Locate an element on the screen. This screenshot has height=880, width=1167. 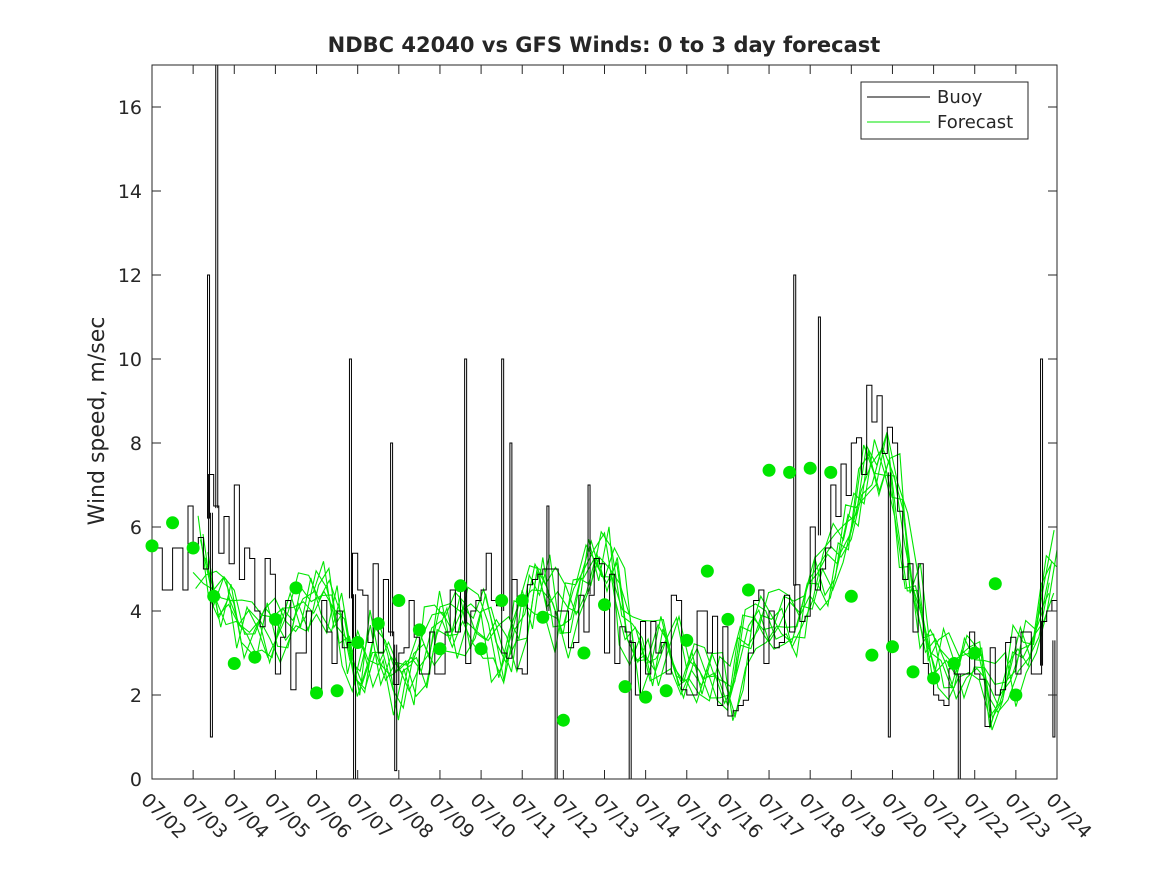
legend-label-buoy: Buoy is located at coordinates (960, 97).